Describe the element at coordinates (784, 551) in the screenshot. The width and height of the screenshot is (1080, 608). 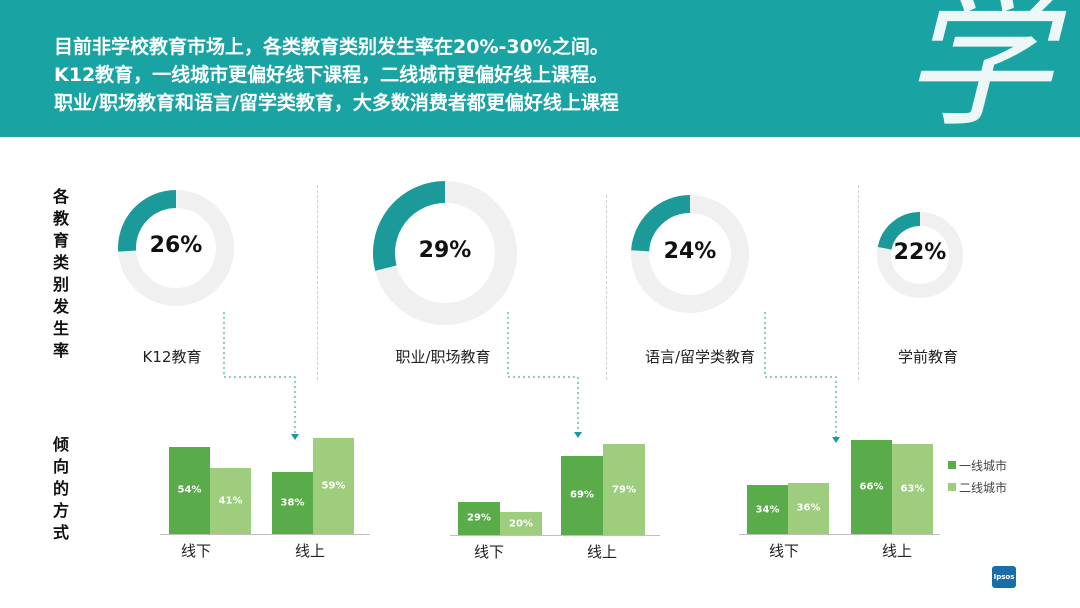
I see `bar-category-label-chart3-1: 线下` at that location.